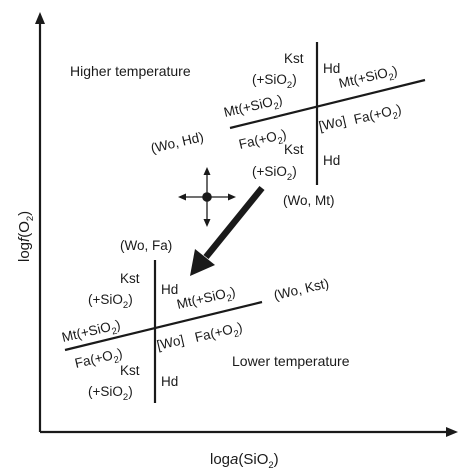  What do you see at coordinates (130, 370) in the screenshot?
I see `lower-kst-bottom: Kst` at bounding box center [130, 370].